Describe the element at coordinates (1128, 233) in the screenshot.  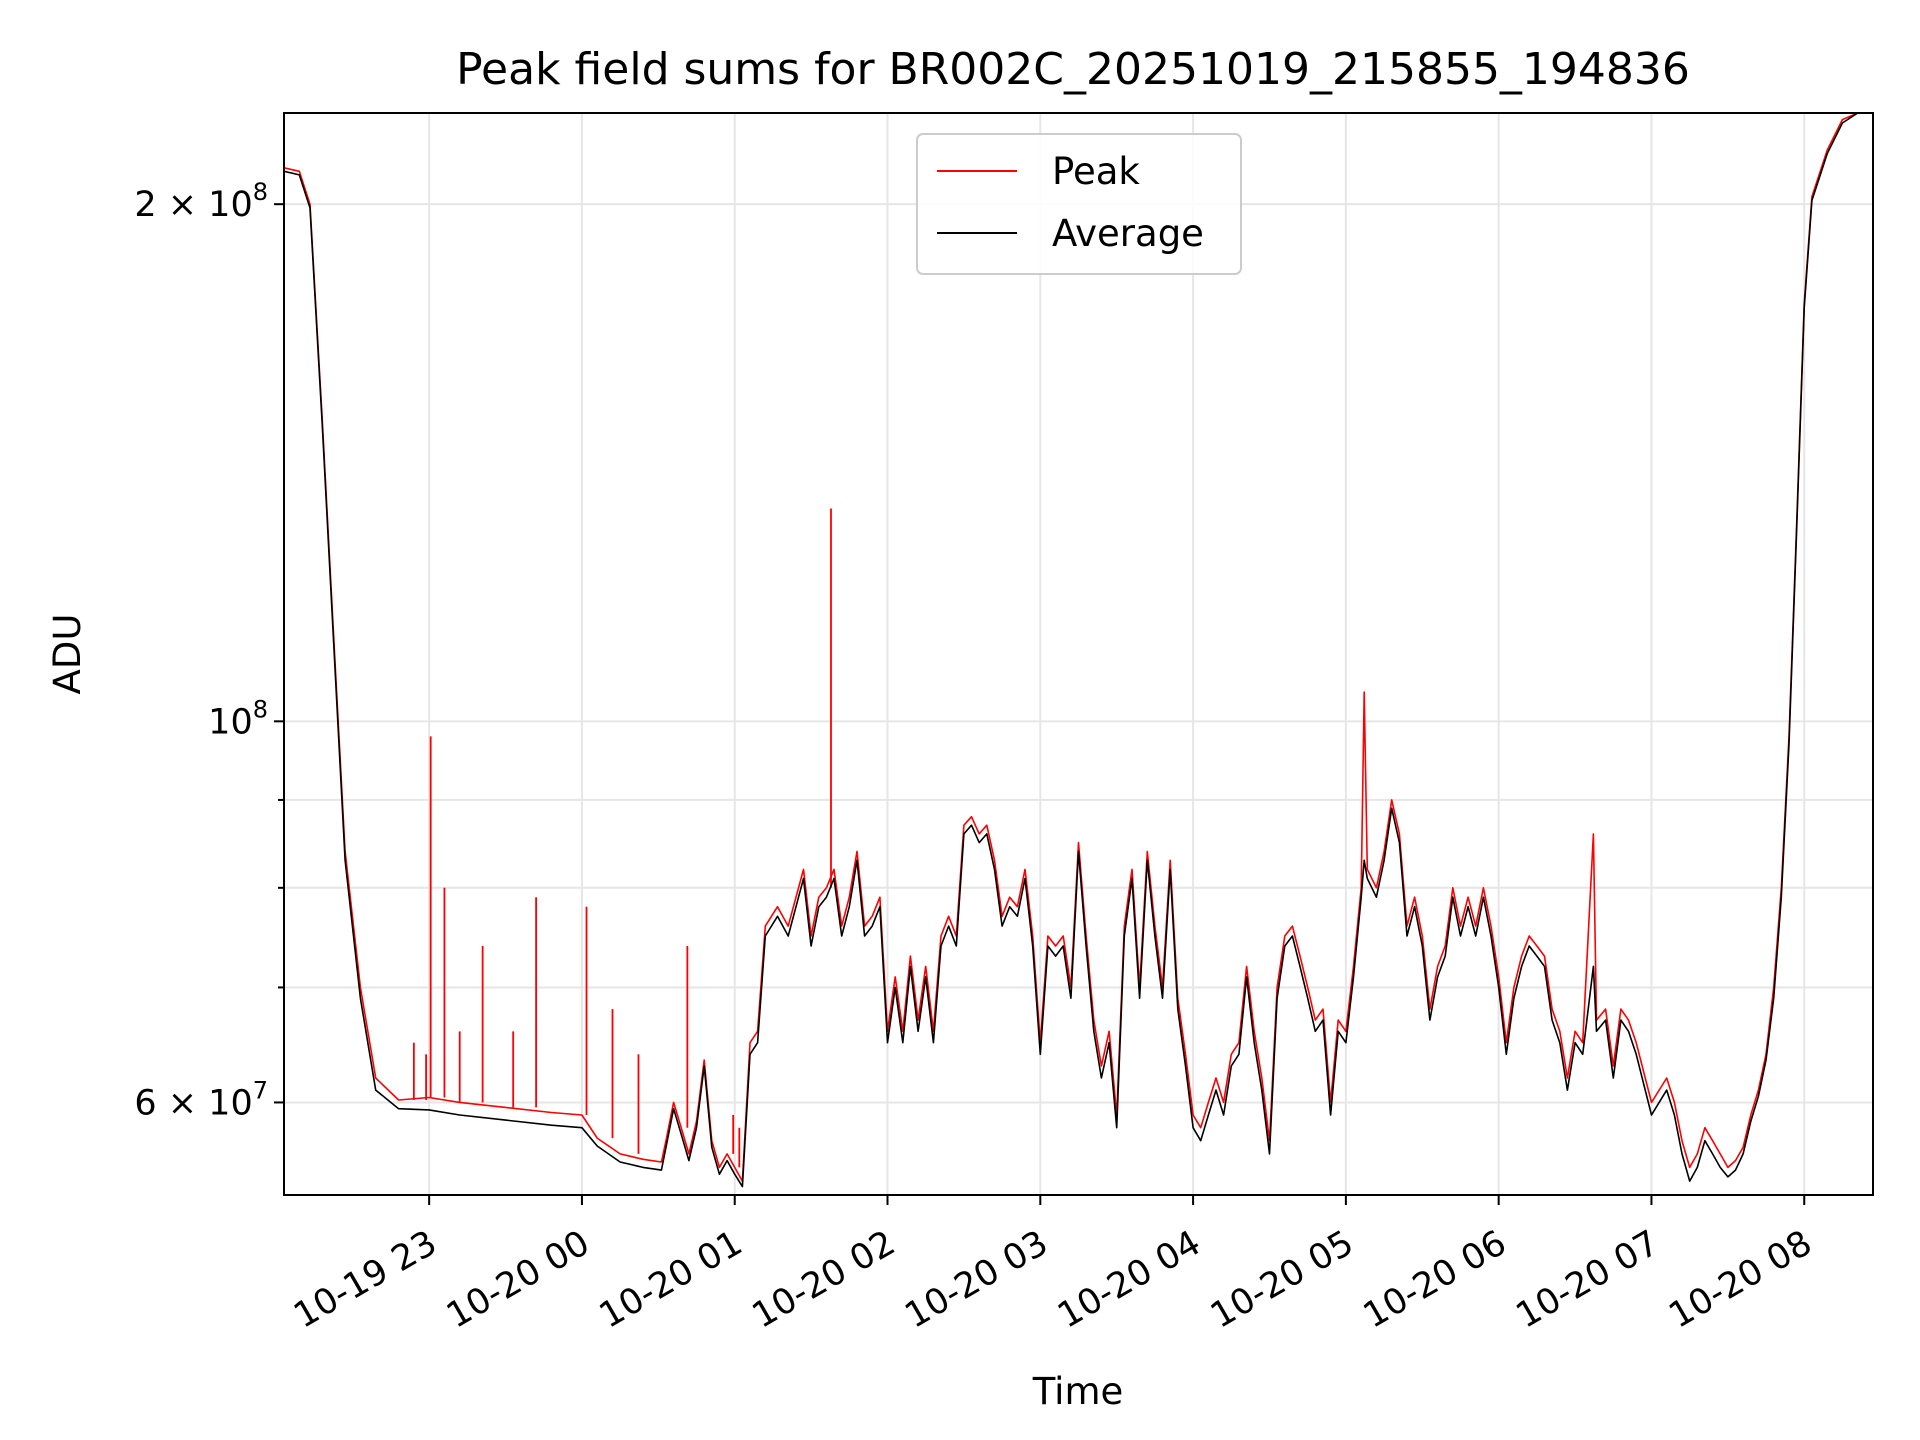
I see `legend-average-label: Average` at that location.